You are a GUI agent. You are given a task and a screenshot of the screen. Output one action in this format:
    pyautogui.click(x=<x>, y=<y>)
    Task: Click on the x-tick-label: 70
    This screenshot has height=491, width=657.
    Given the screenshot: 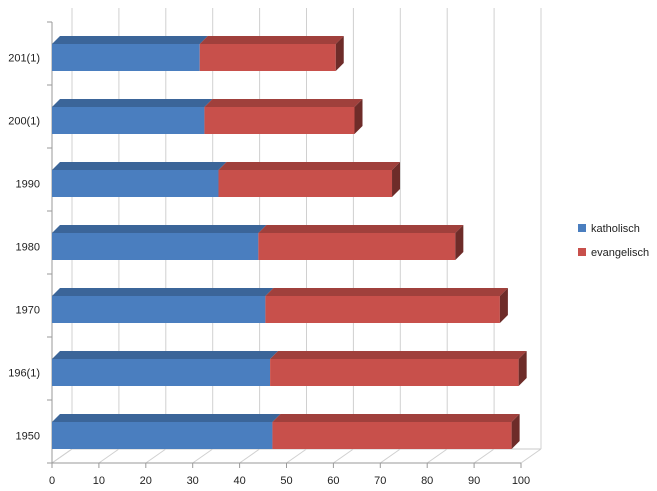 What is the action you would take?
    pyautogui.click(x=380, y=481)
    